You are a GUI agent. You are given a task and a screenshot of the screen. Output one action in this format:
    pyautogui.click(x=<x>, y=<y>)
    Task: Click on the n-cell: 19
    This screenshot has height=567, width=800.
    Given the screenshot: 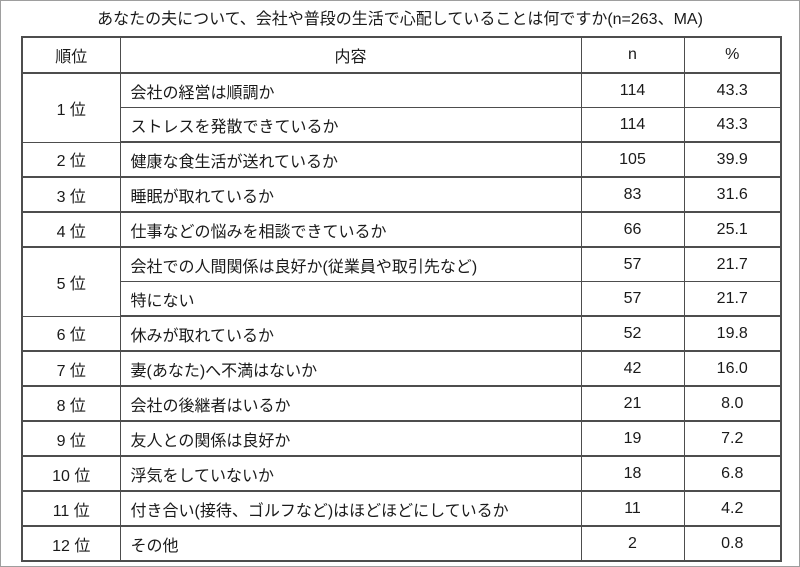 What is the action you would take?
    pyautogui.click(x=632, y=438)
    